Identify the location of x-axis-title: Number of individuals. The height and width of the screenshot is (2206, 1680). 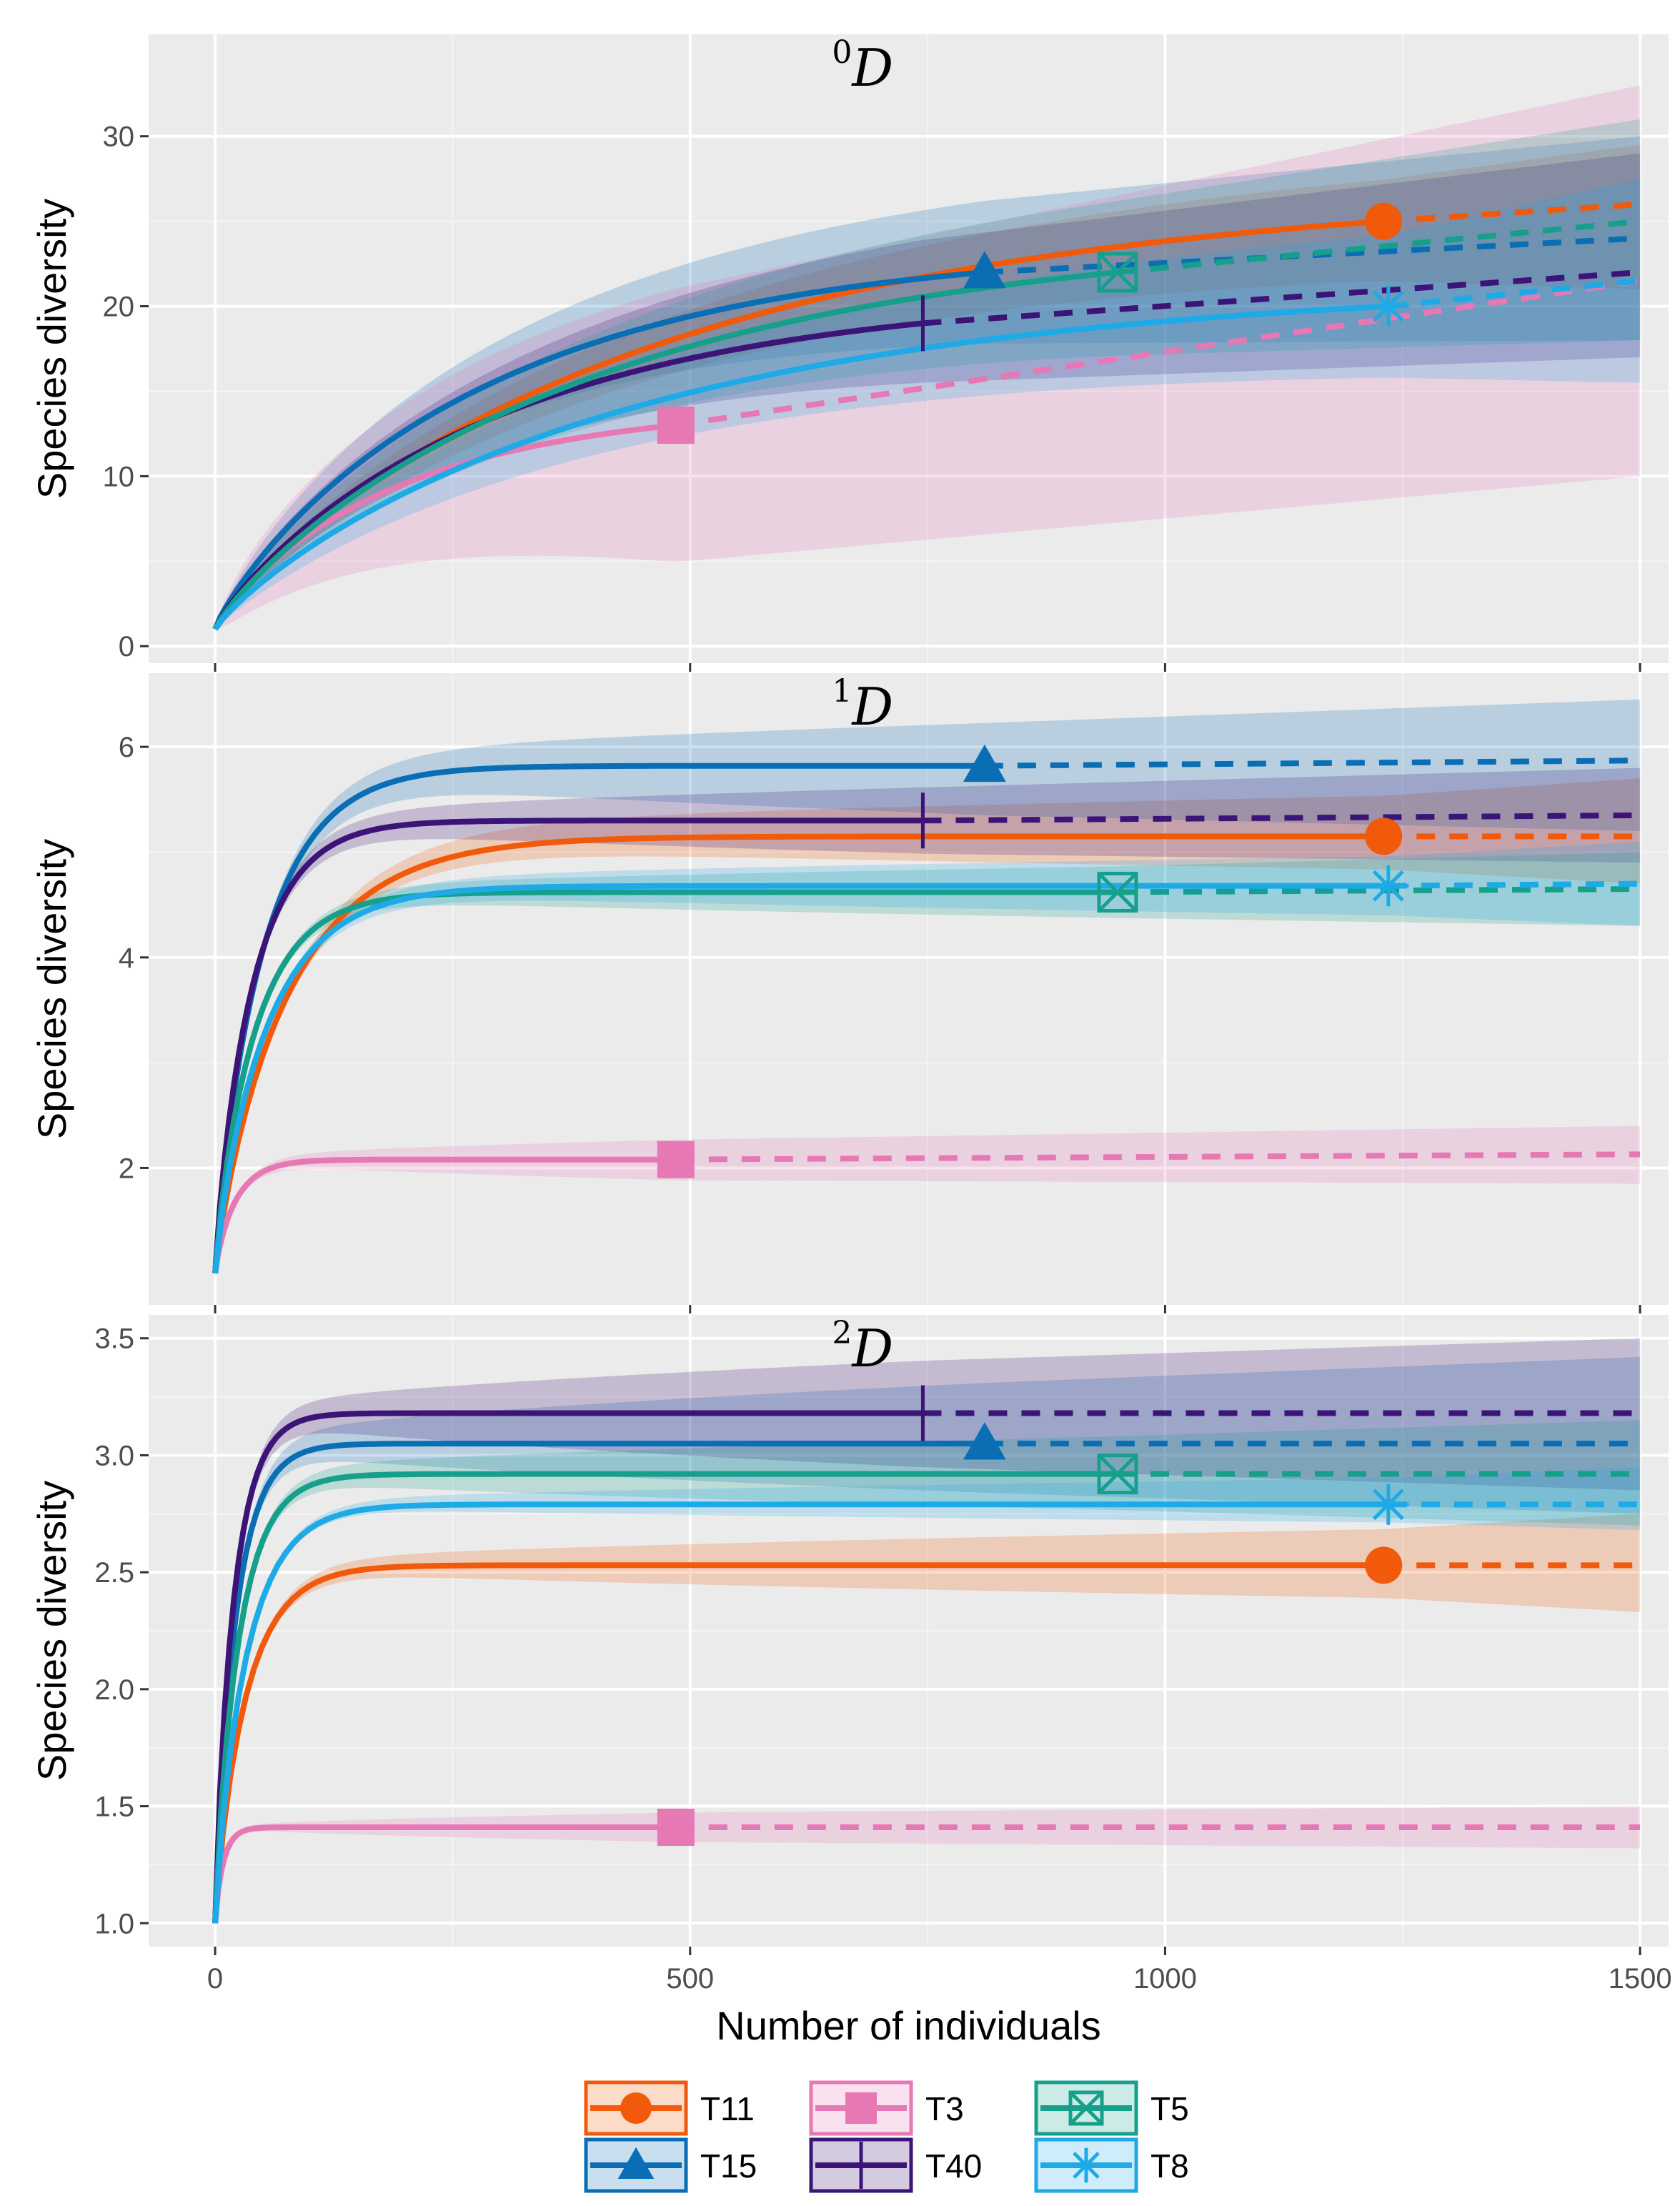
(908, 2025).